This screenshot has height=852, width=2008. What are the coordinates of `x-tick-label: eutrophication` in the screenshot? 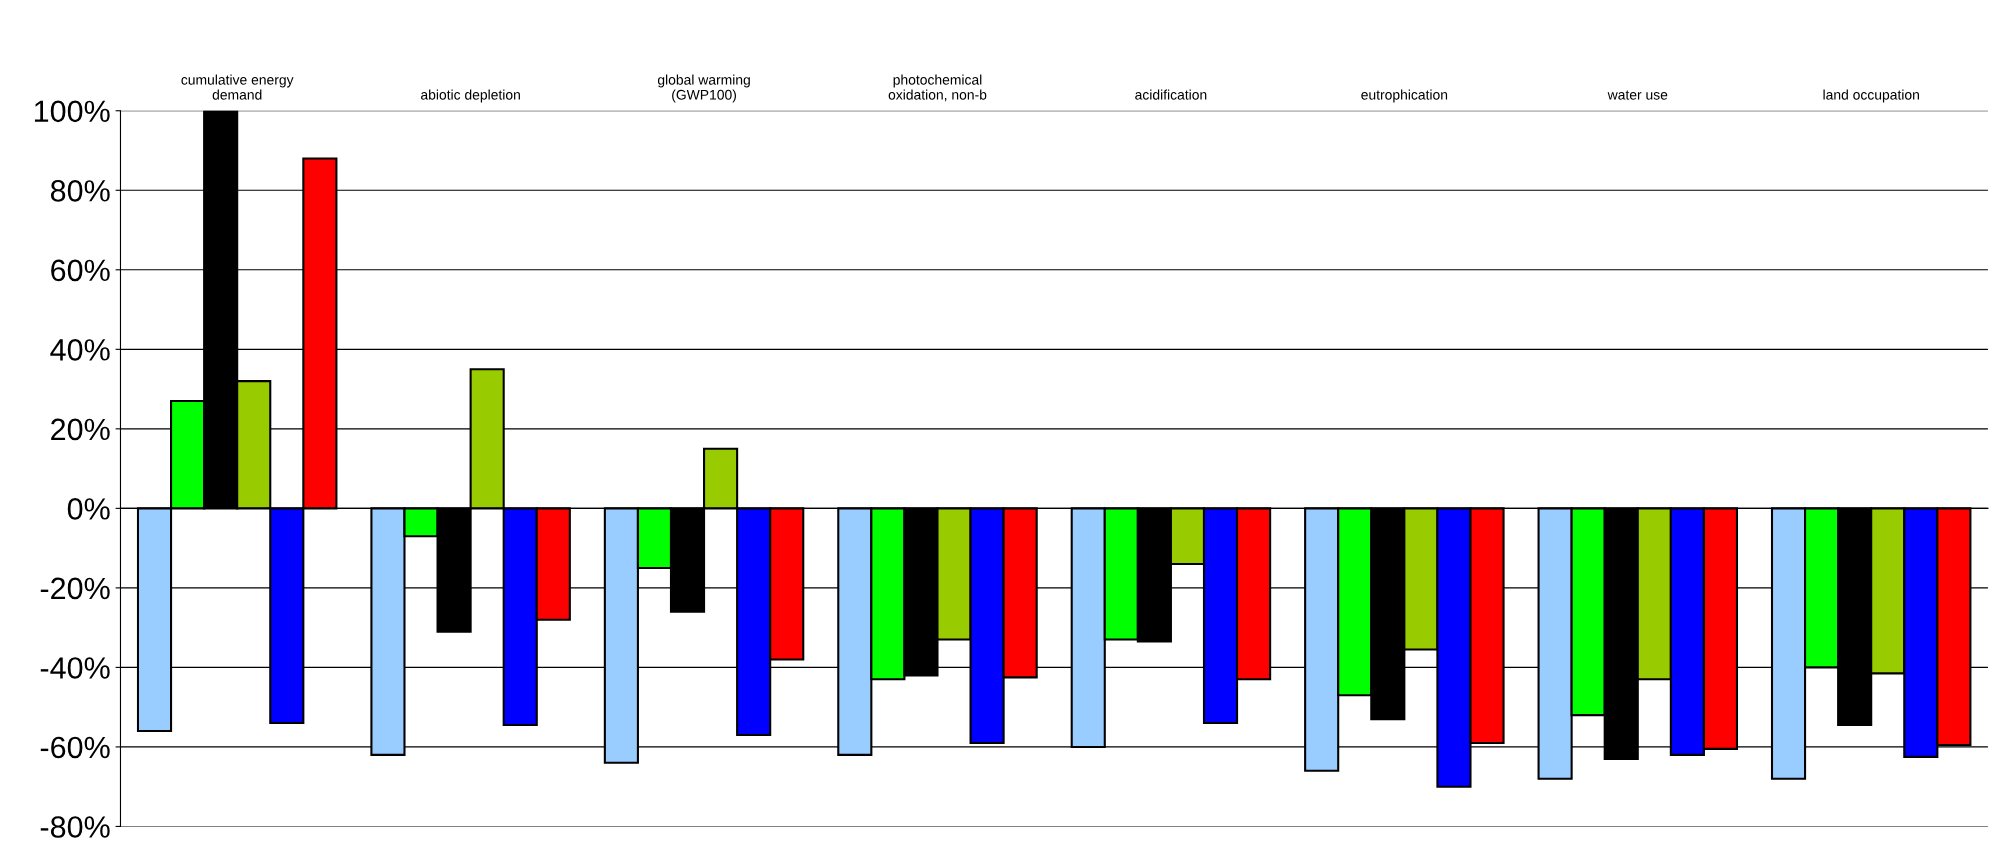 It's located at (1404, 96).